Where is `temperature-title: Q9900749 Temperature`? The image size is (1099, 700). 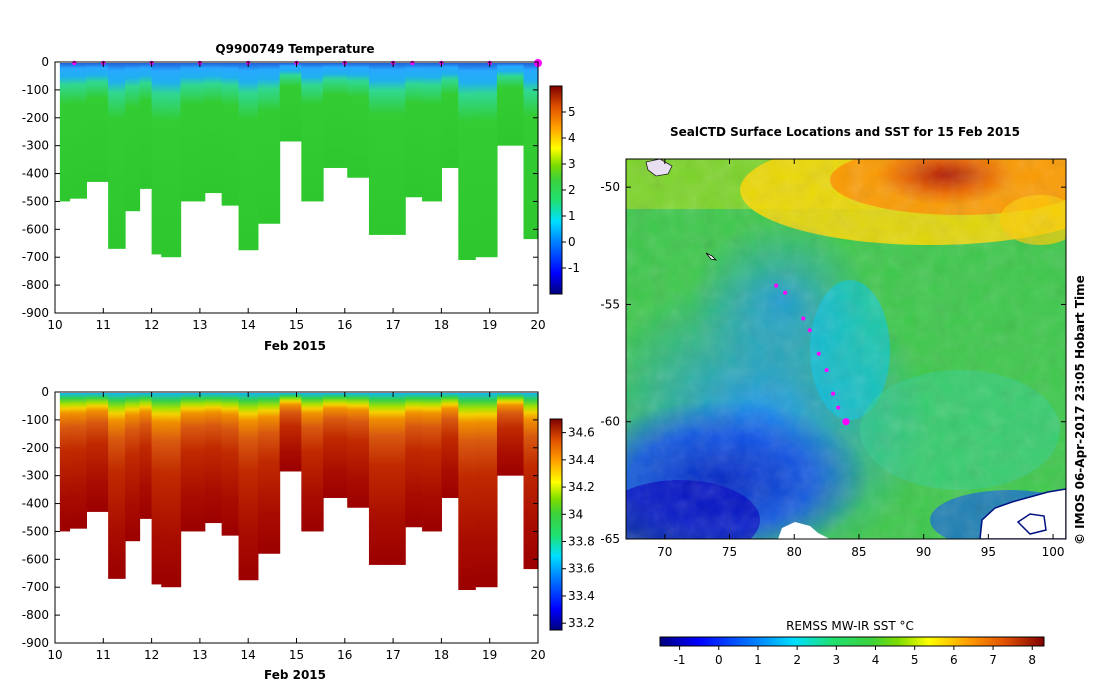
temperature-title: Q9900749 Temperature is located at coordinates (294, 49).